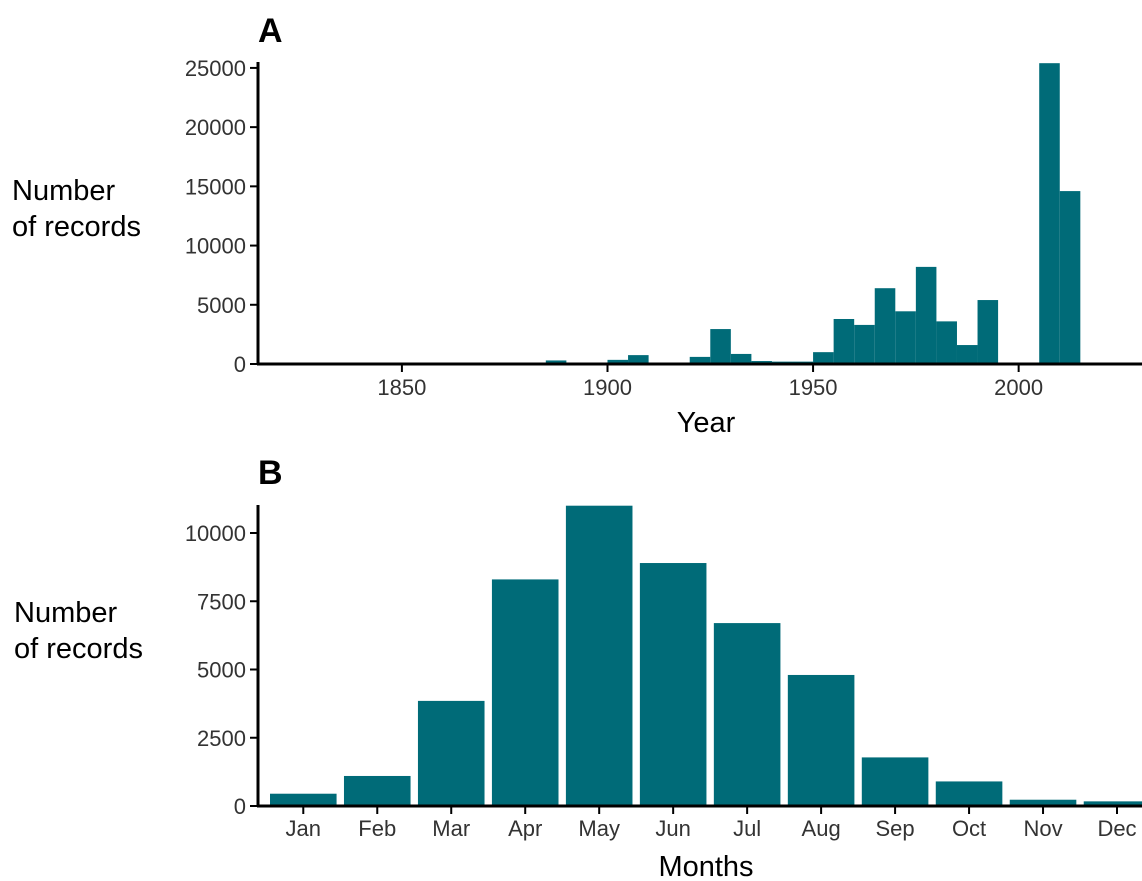 This screenshot has height=881, width=1142. Describe the element at coordinates (1049, 213) in the screenshot. I see `bar-2005` at that location.